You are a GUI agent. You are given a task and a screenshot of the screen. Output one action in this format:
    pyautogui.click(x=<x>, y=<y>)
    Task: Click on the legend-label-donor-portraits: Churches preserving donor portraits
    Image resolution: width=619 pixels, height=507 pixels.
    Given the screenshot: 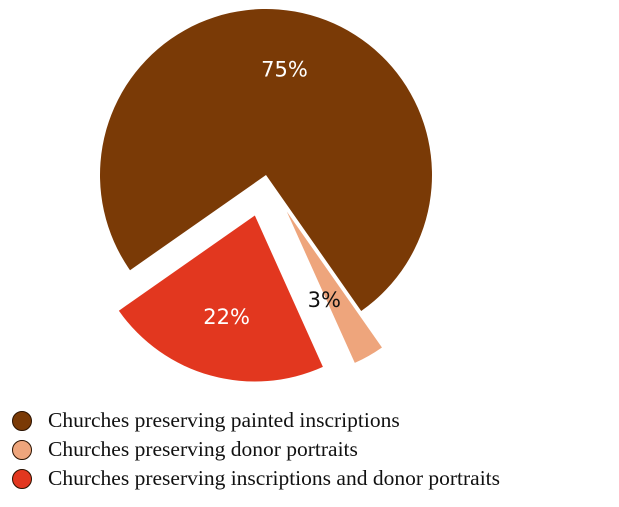 What is the action you would take?
    pyautogui.click(x=203, y=449)
    